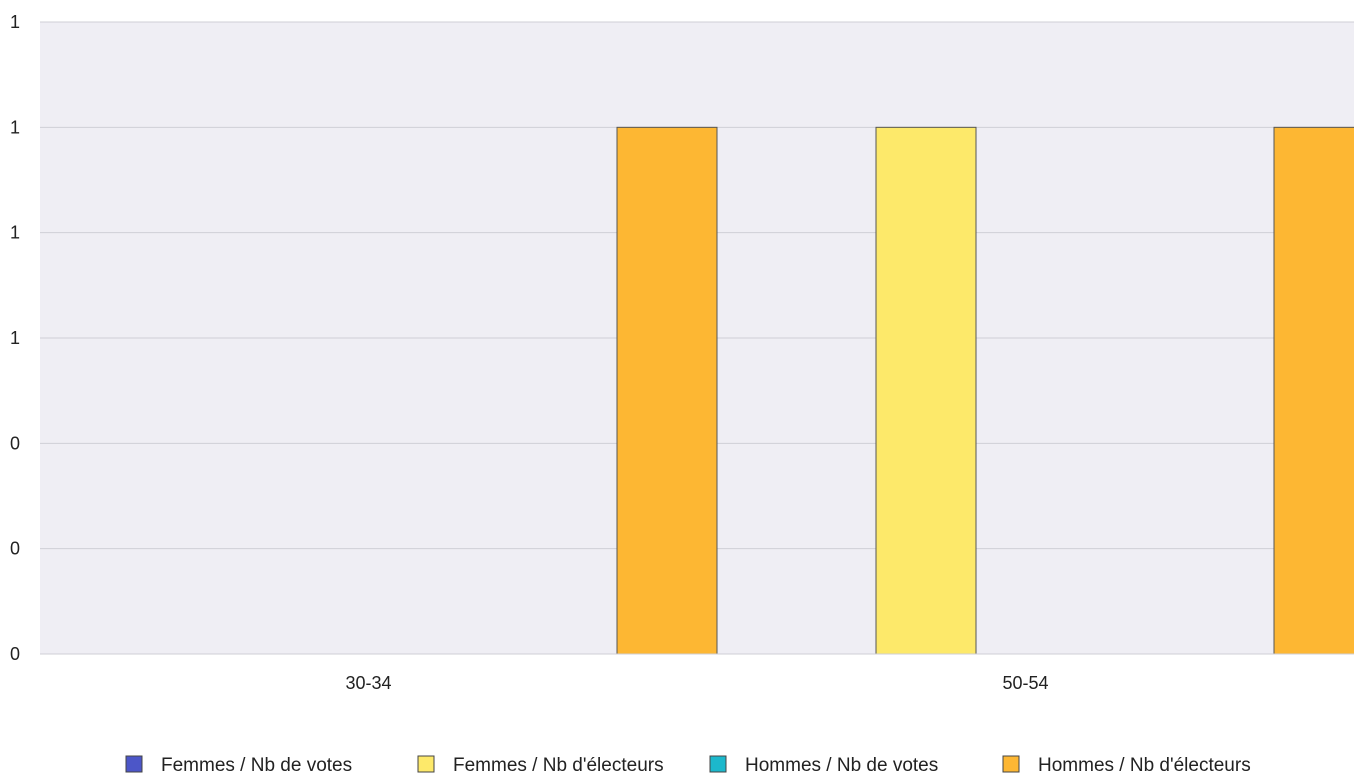  What do you see at coordinates (841, 765) in the screenshot?
I see `legend-label: Hommes / Nb de votes` at bounding box center [841, 765].